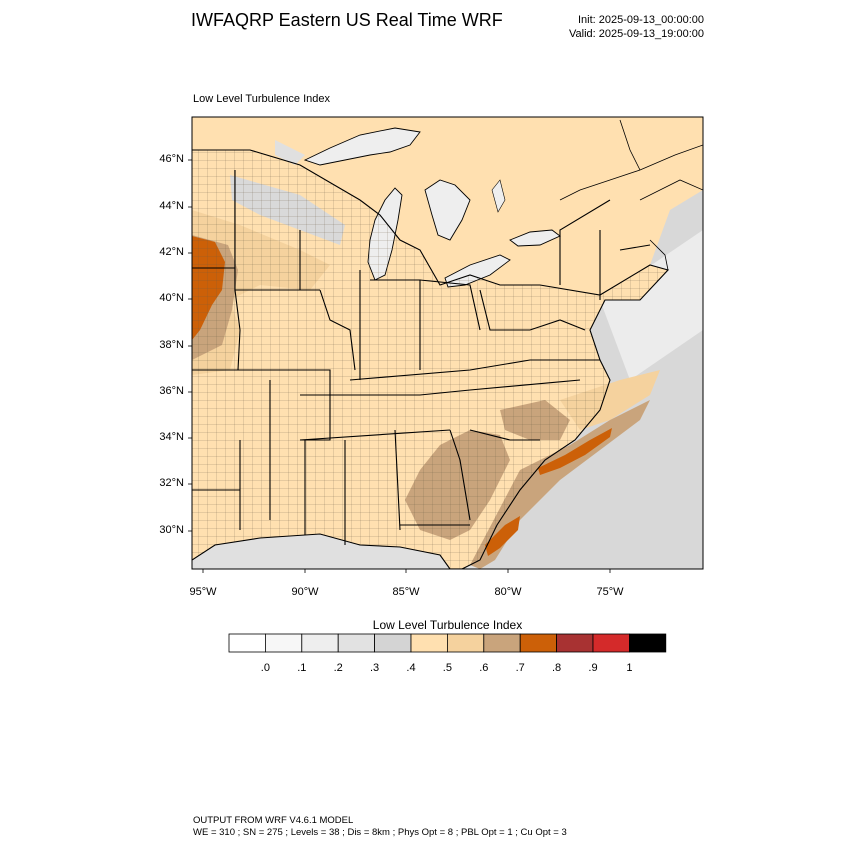 The image size is (850, 850). I want to click on shade-offshore-orange-north, so click(575, 451).